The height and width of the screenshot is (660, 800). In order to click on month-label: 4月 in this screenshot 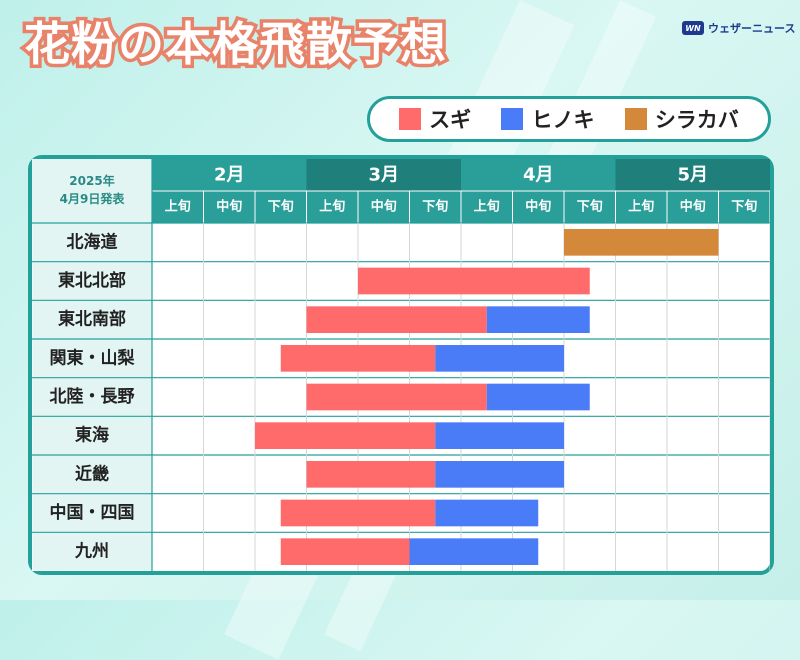, I will do `click(538, 175)`.